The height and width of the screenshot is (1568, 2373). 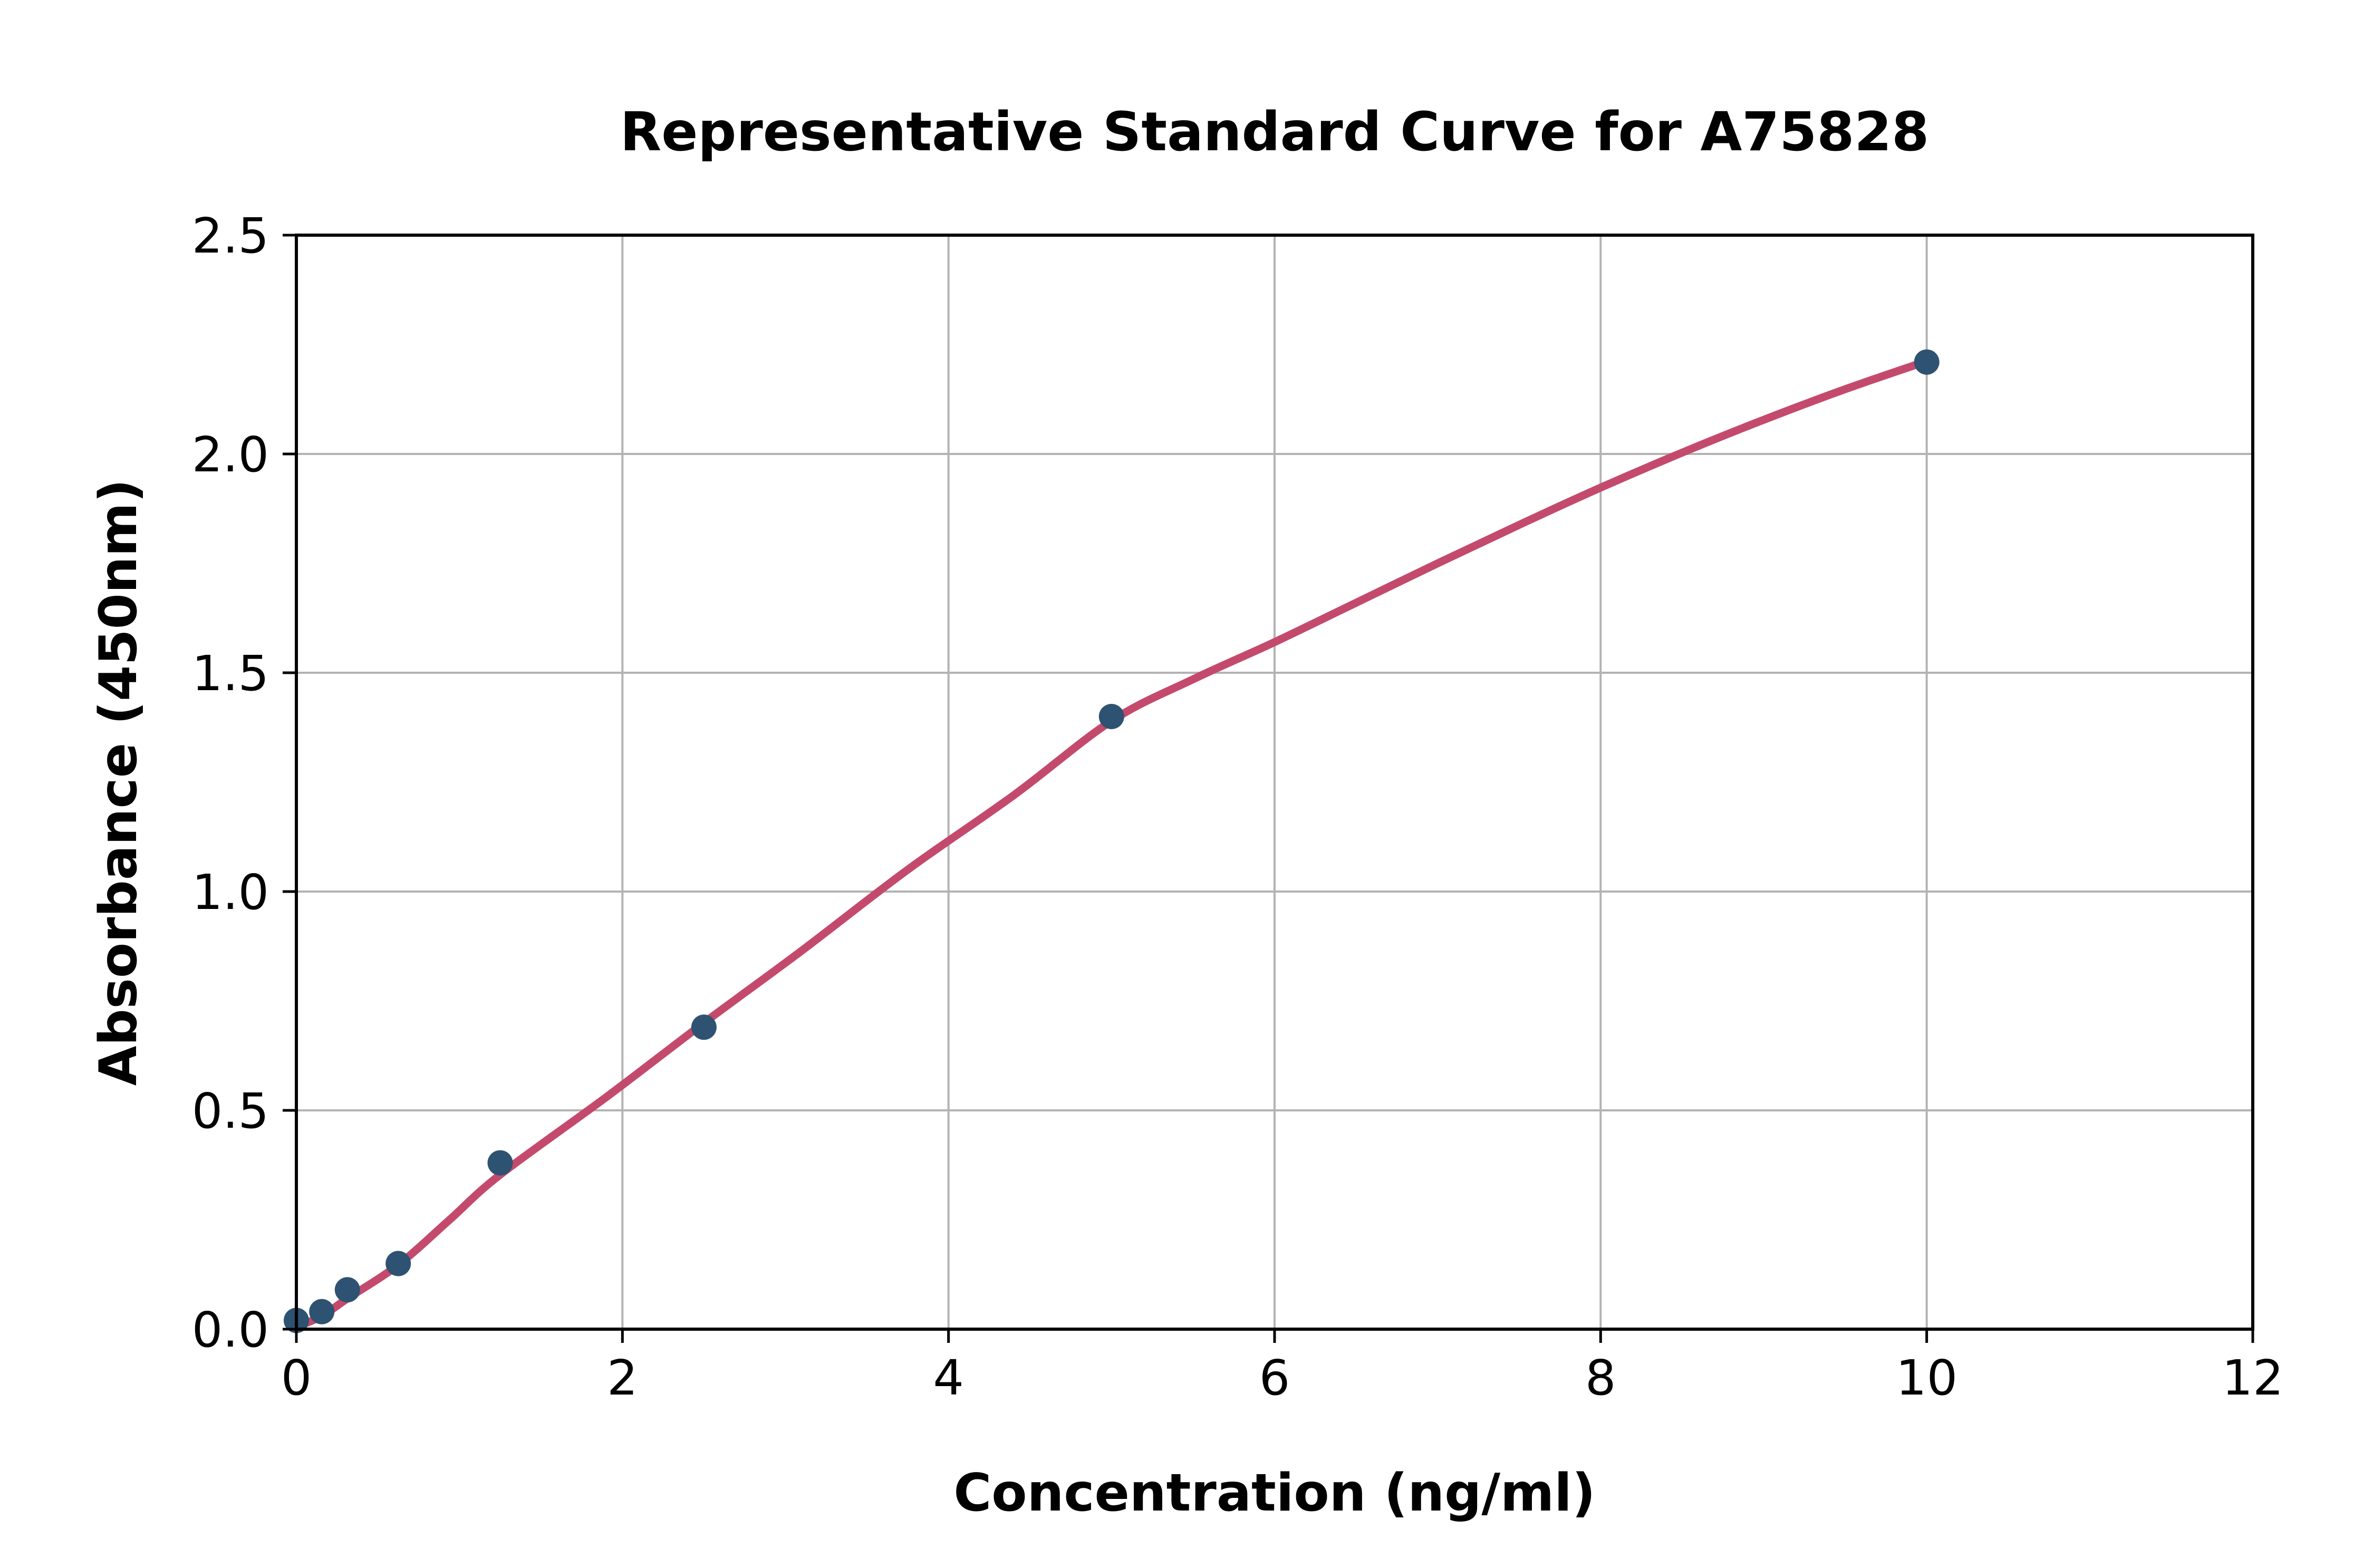 I want to click on x-tick-label-2: 2, so click(x=622, y=1378).